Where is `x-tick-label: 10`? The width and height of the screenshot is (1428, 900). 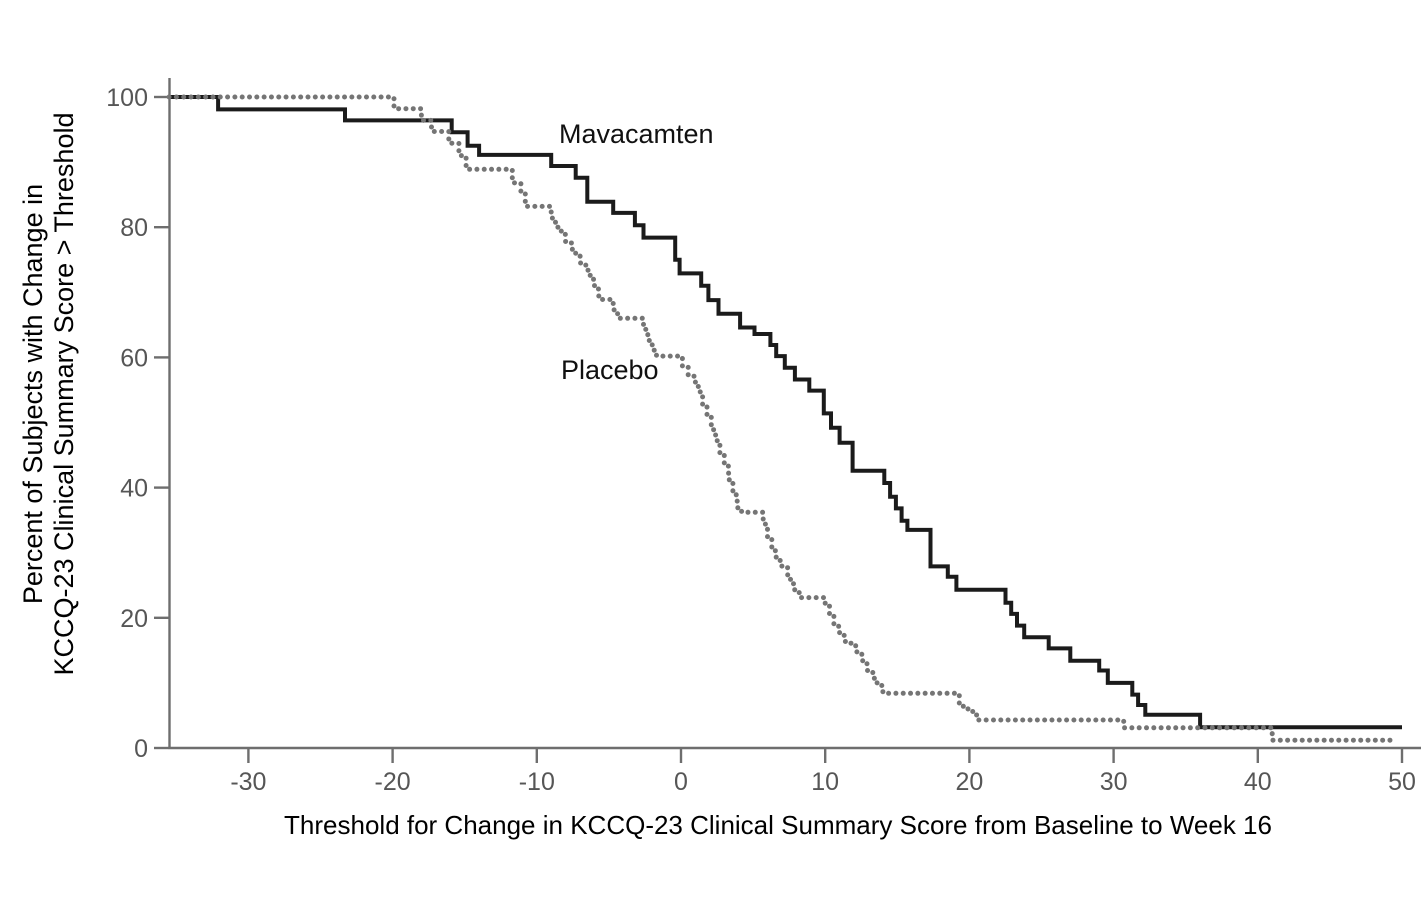
x-tick-label: 10 is located at coordinates (825, 782).